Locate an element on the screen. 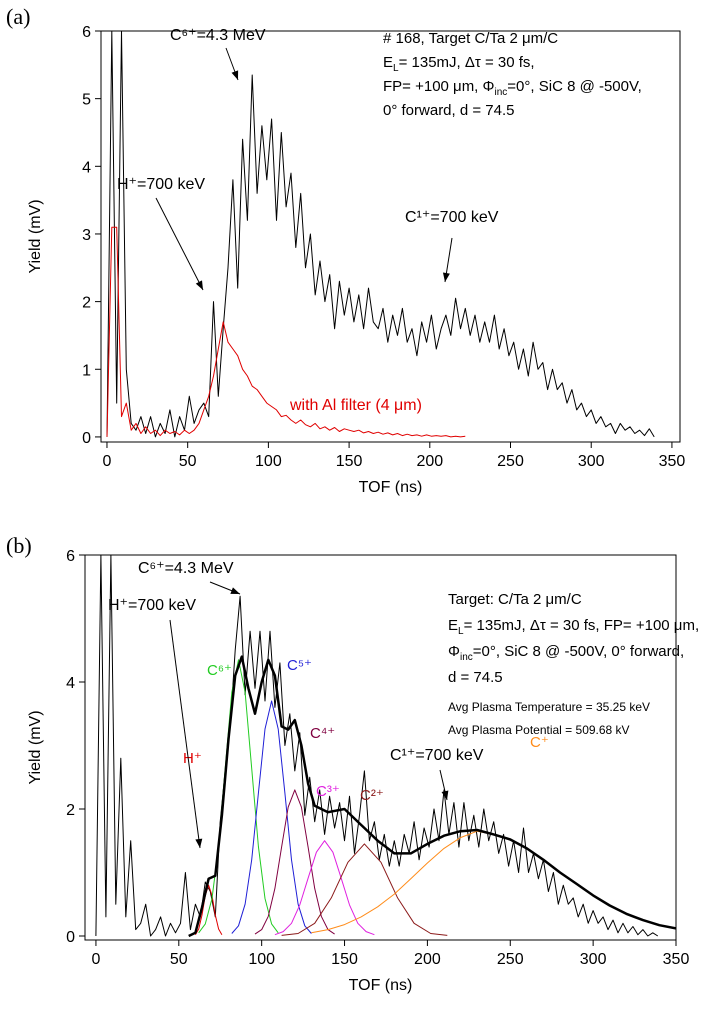 This screenshot has height=1033, width=704. info-line: 0° forward, d = 74.5 is located at coordinates (449, 110).